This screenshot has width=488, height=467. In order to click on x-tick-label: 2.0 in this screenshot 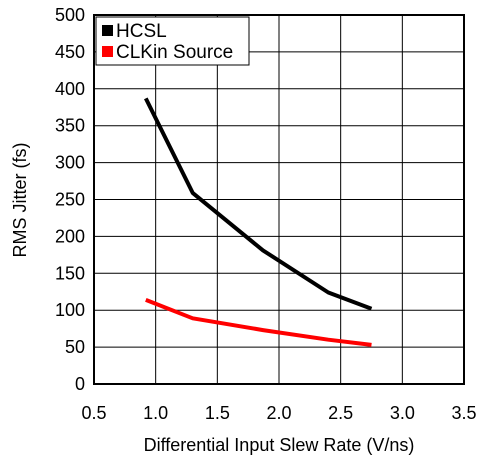, I will do `click(278, 413)`.